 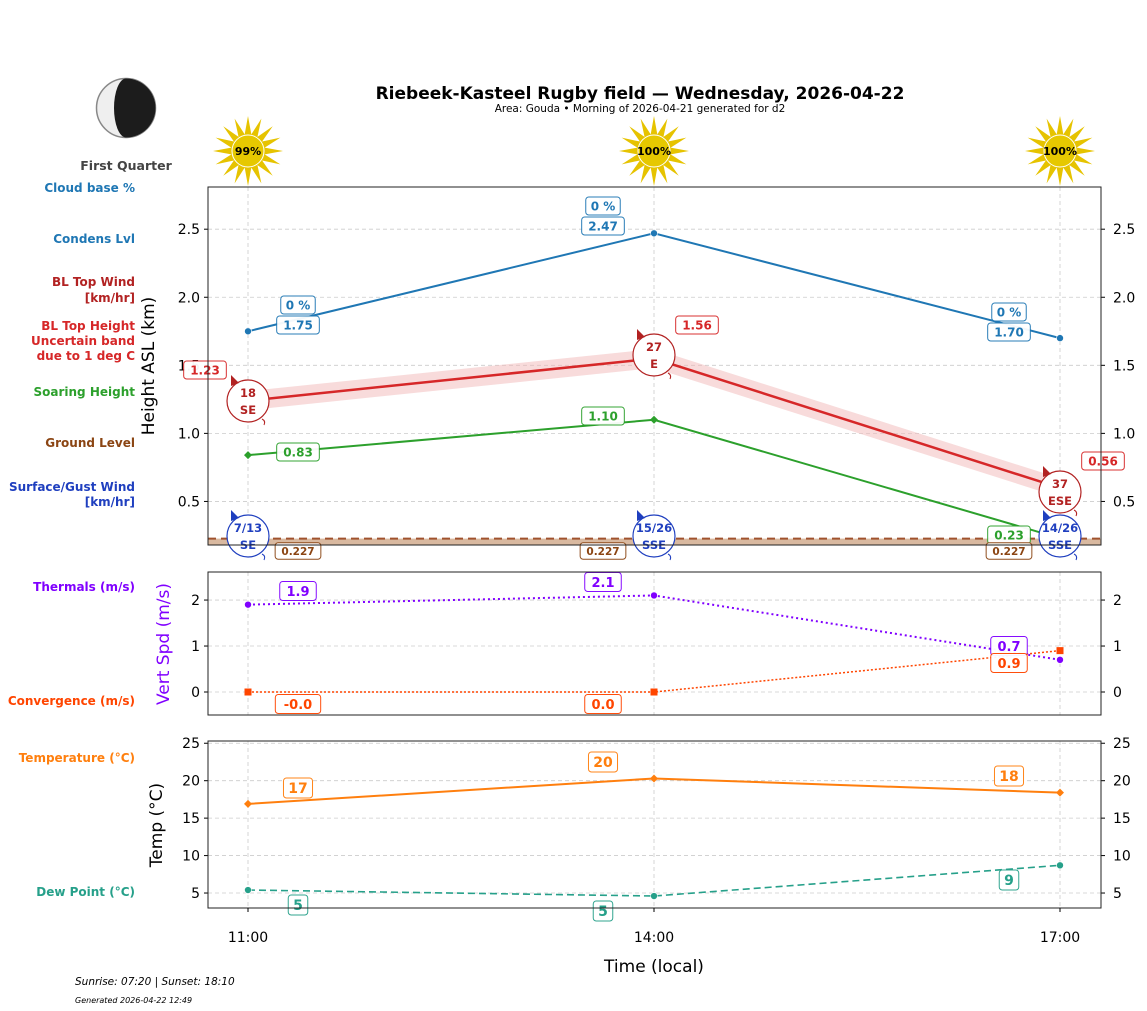 I want to click on convergence-label-box, so click(x=603, y=704).